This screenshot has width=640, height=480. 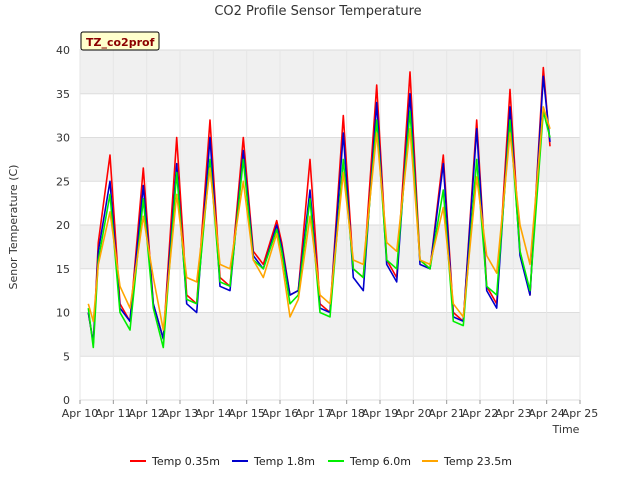 What do you see at coordinates (413, 413) in the screenshot?
I see `x-tick-label: Apr 20` at bounding box center [413, 413].